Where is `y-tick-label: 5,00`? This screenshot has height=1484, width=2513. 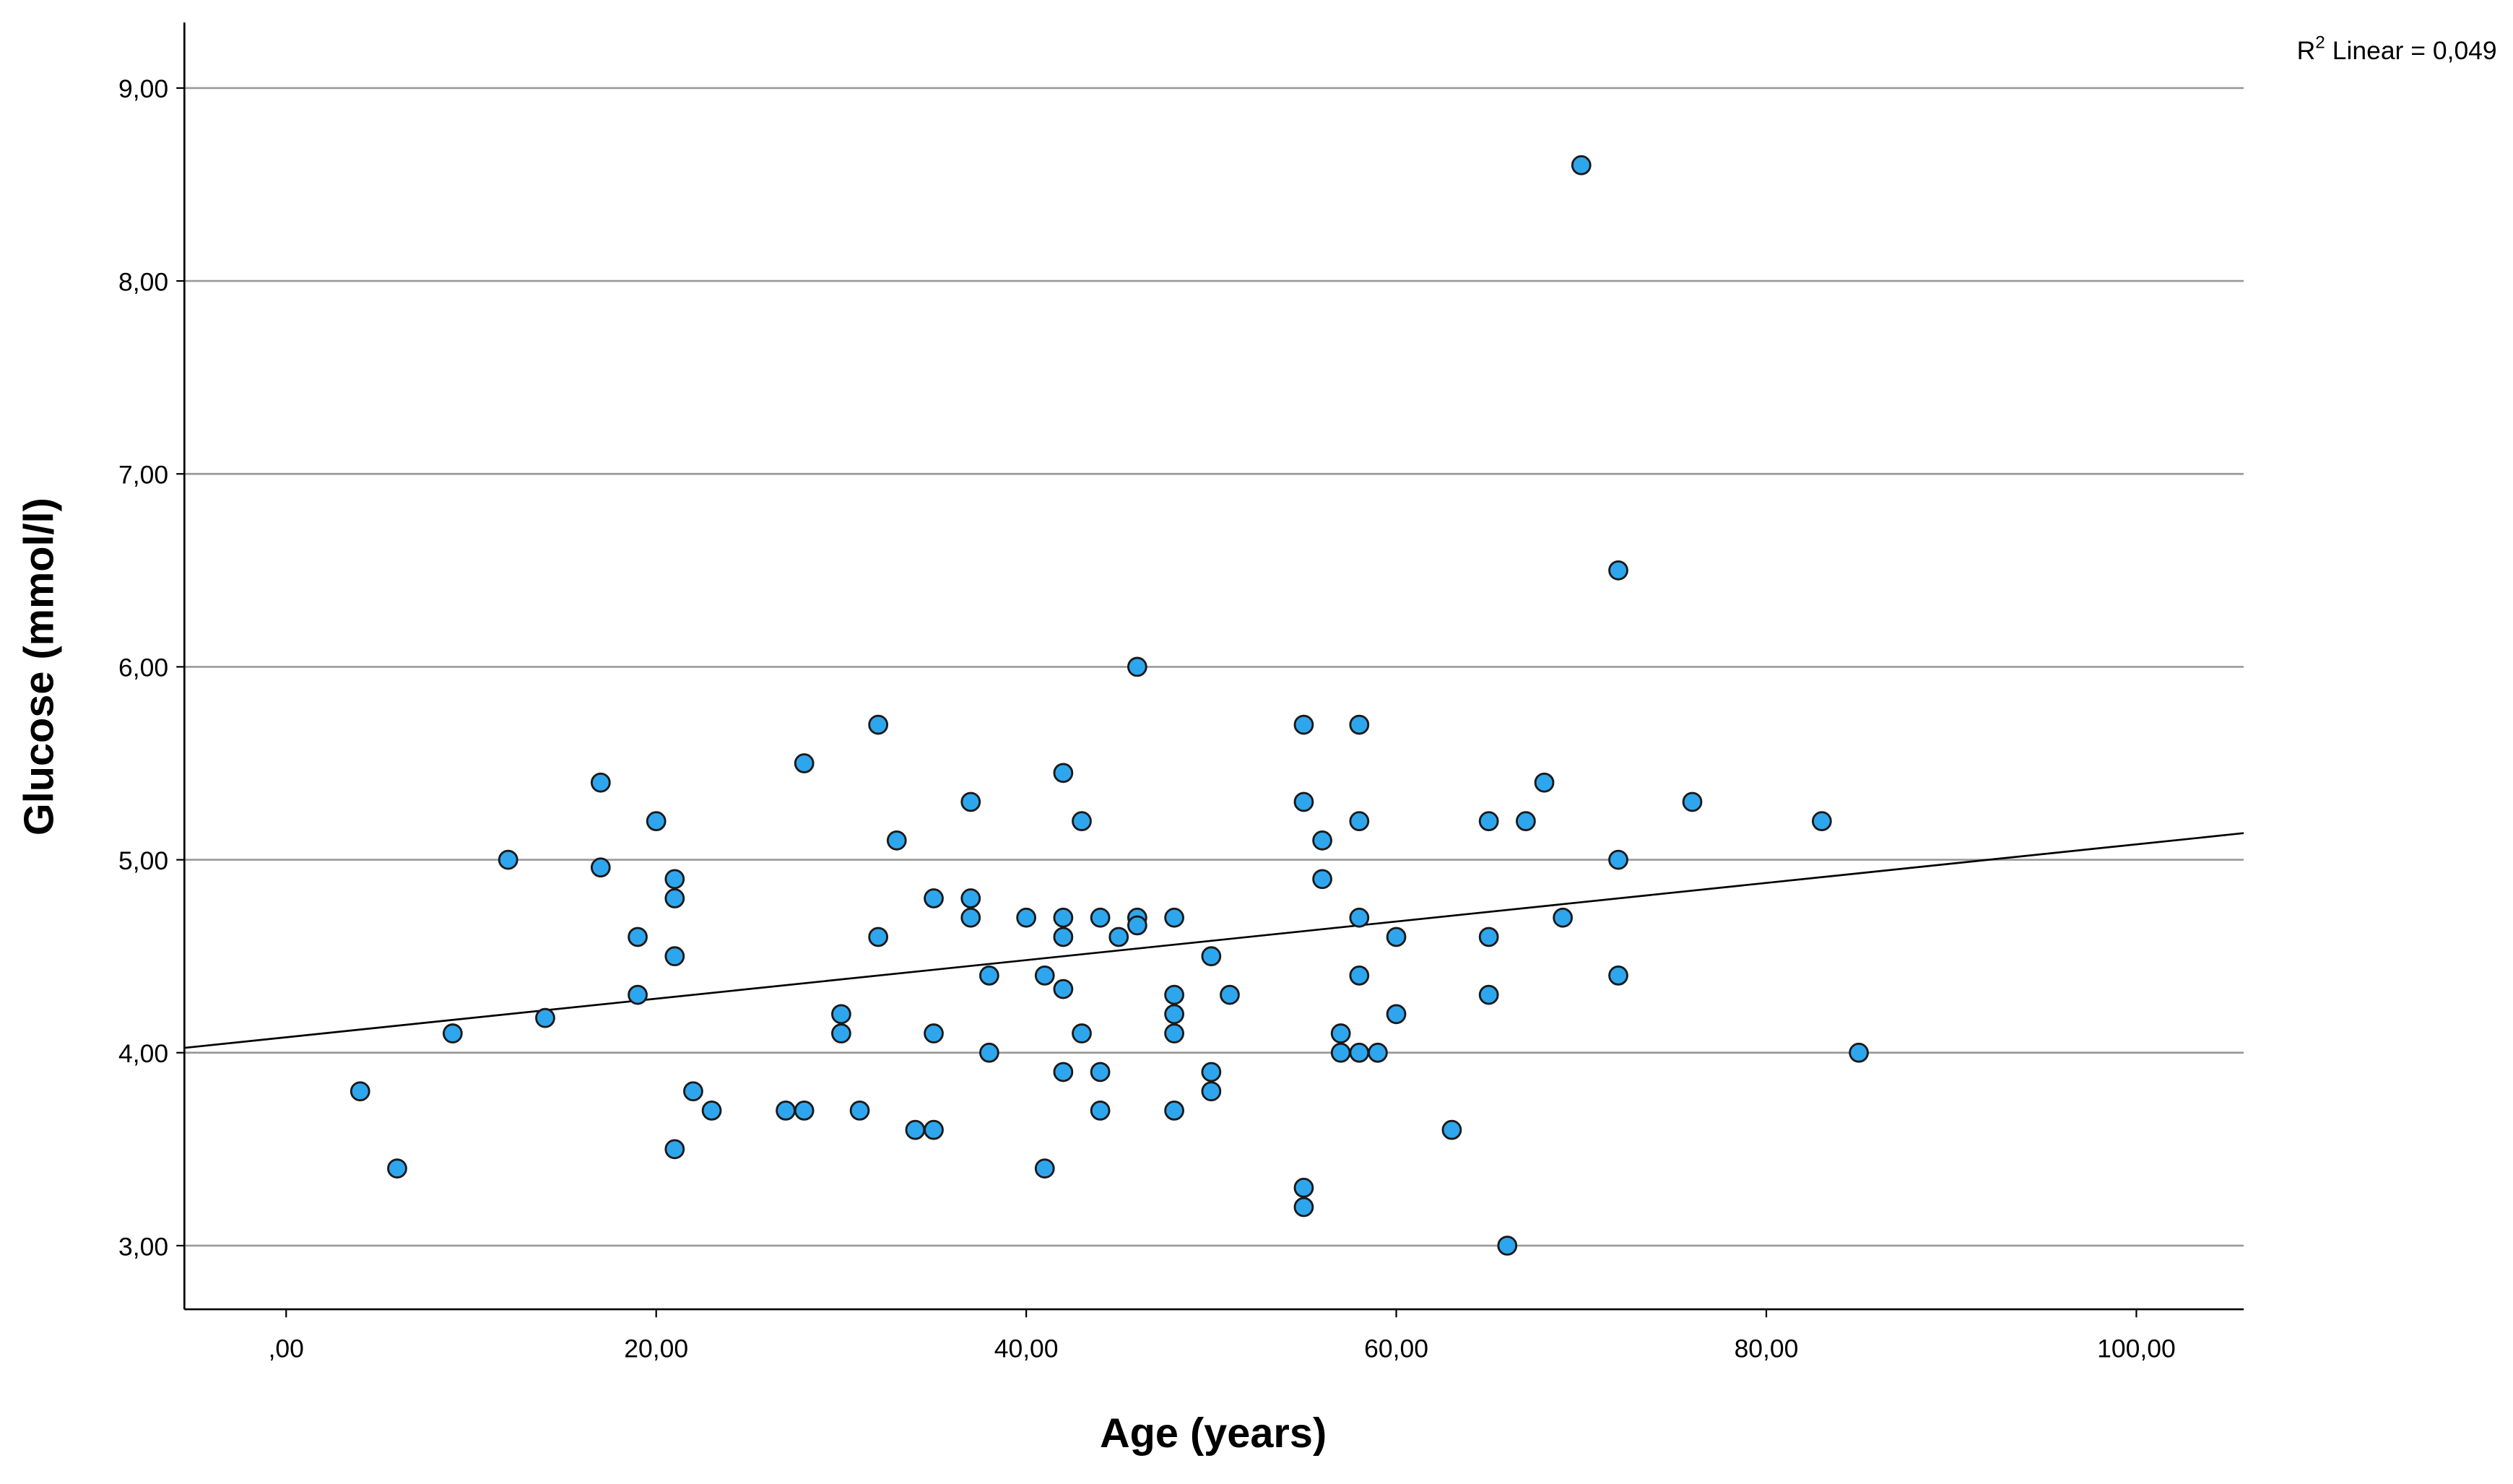 y-tick-label: 5,00 is located at coordinates (143, 860).